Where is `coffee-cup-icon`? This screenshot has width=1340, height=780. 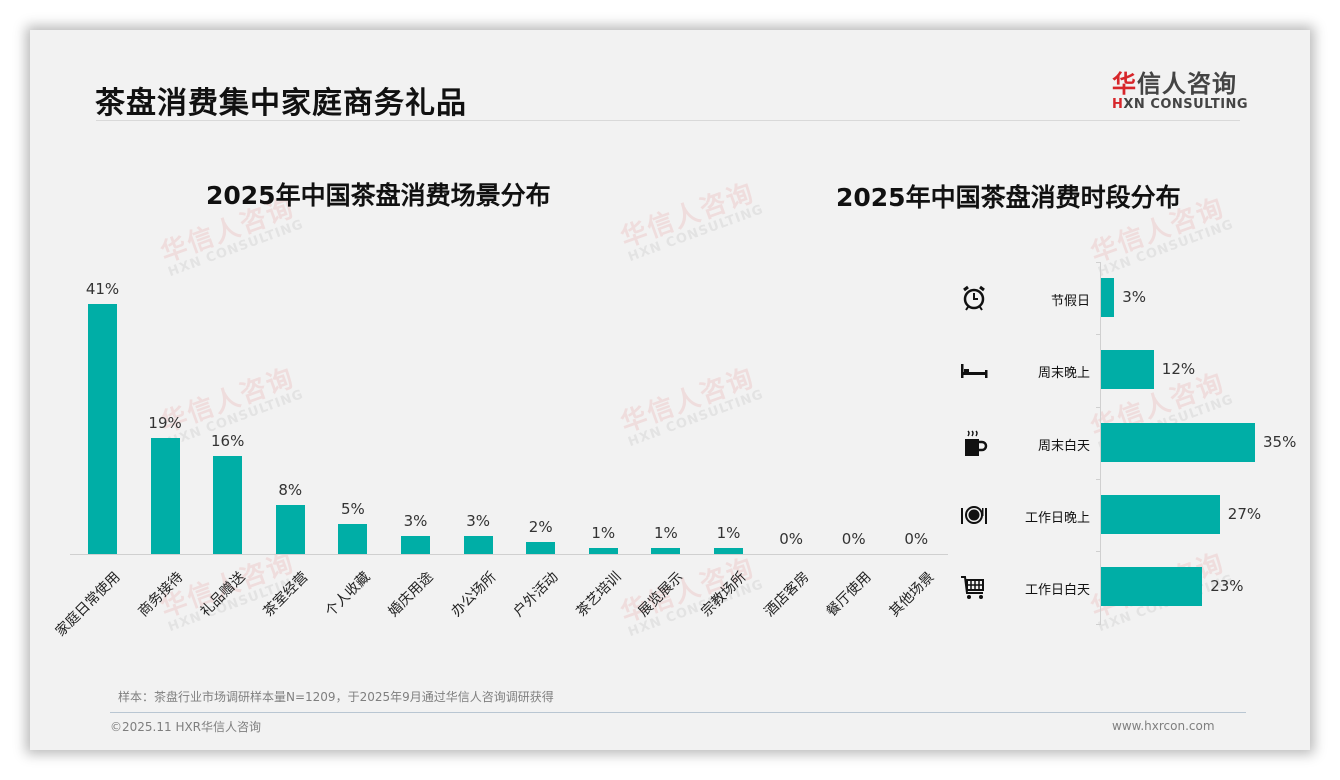 coffee-cup-icon is located at coordinates (974, 443).